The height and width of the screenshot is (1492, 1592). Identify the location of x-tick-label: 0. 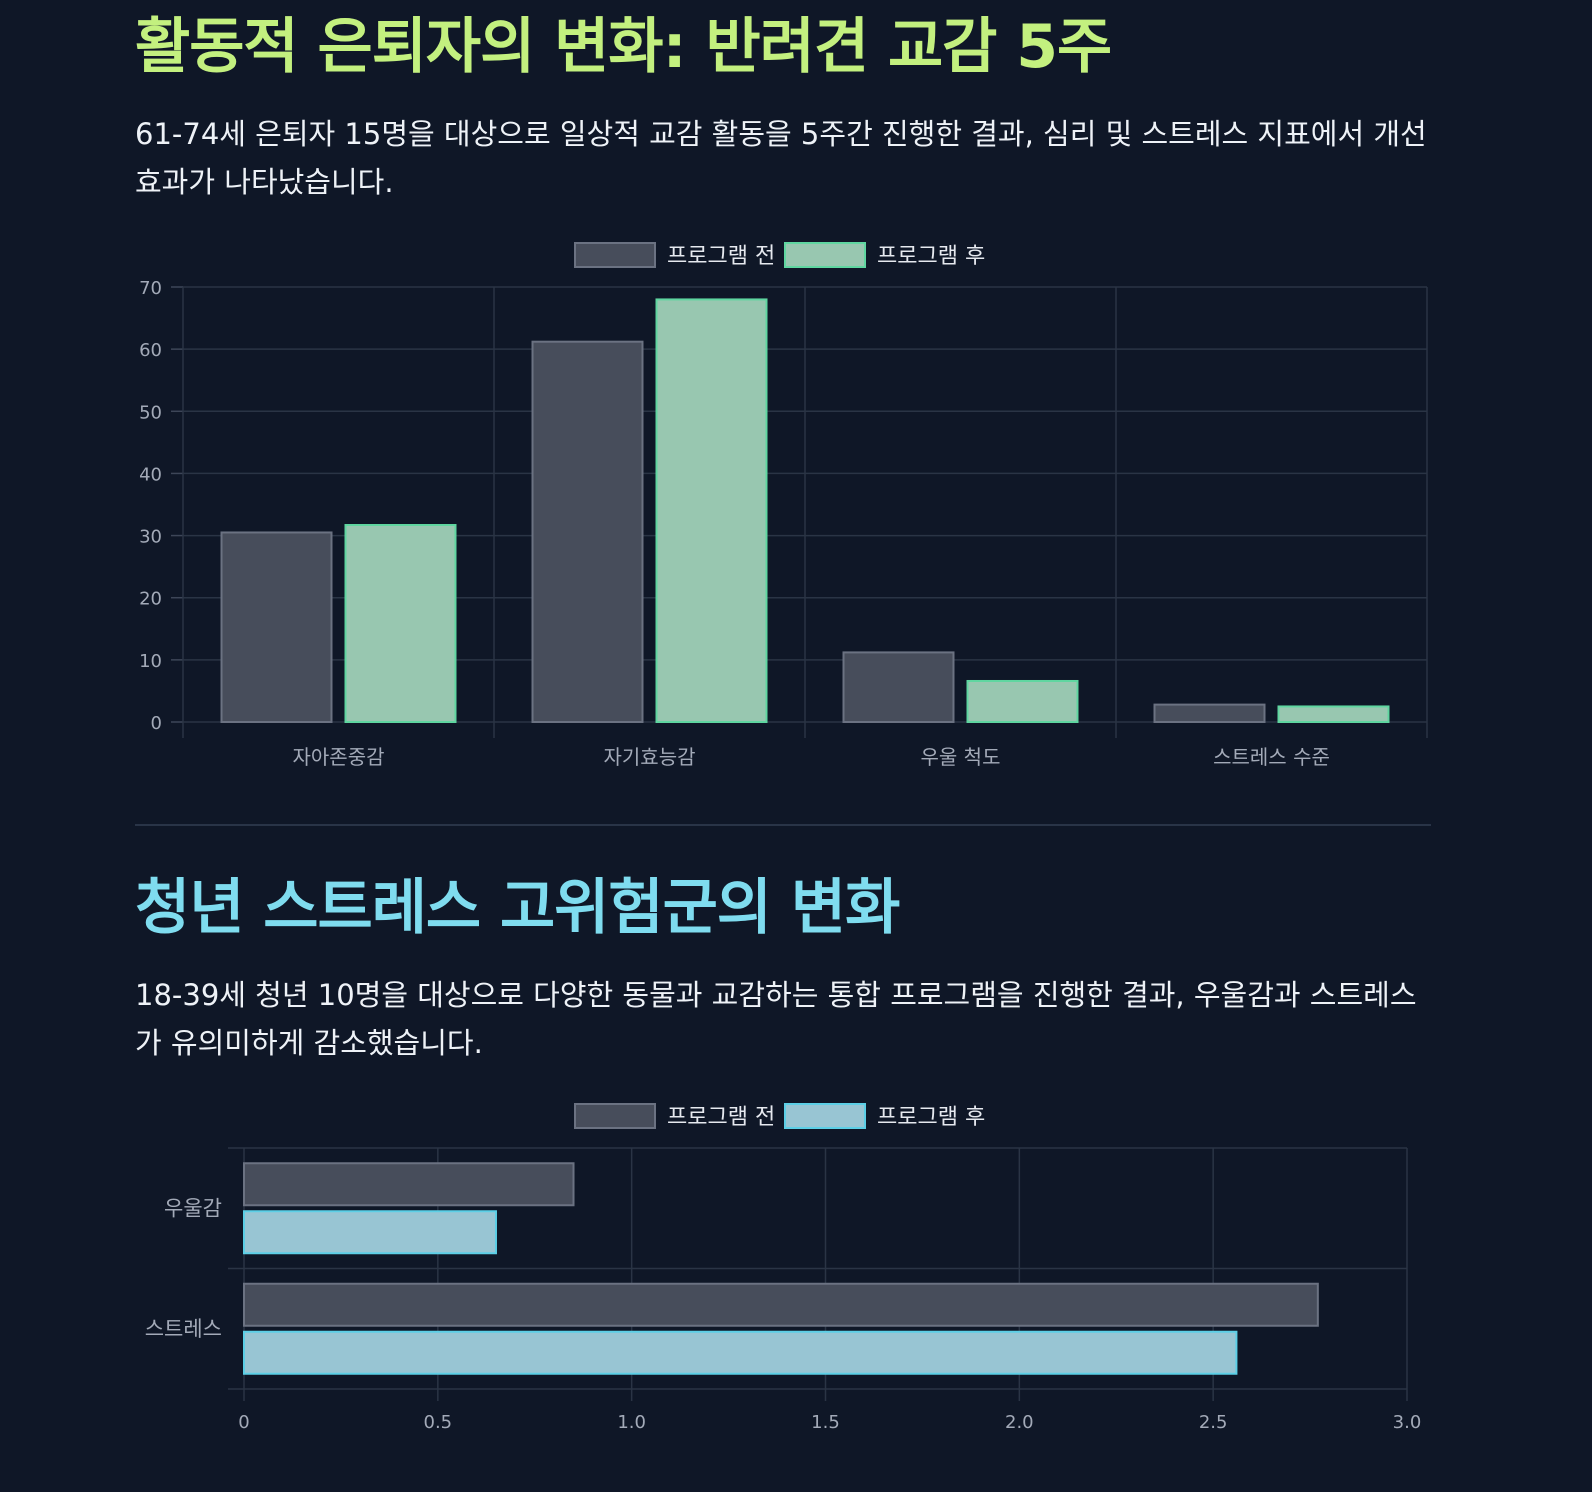
(243, 1422).